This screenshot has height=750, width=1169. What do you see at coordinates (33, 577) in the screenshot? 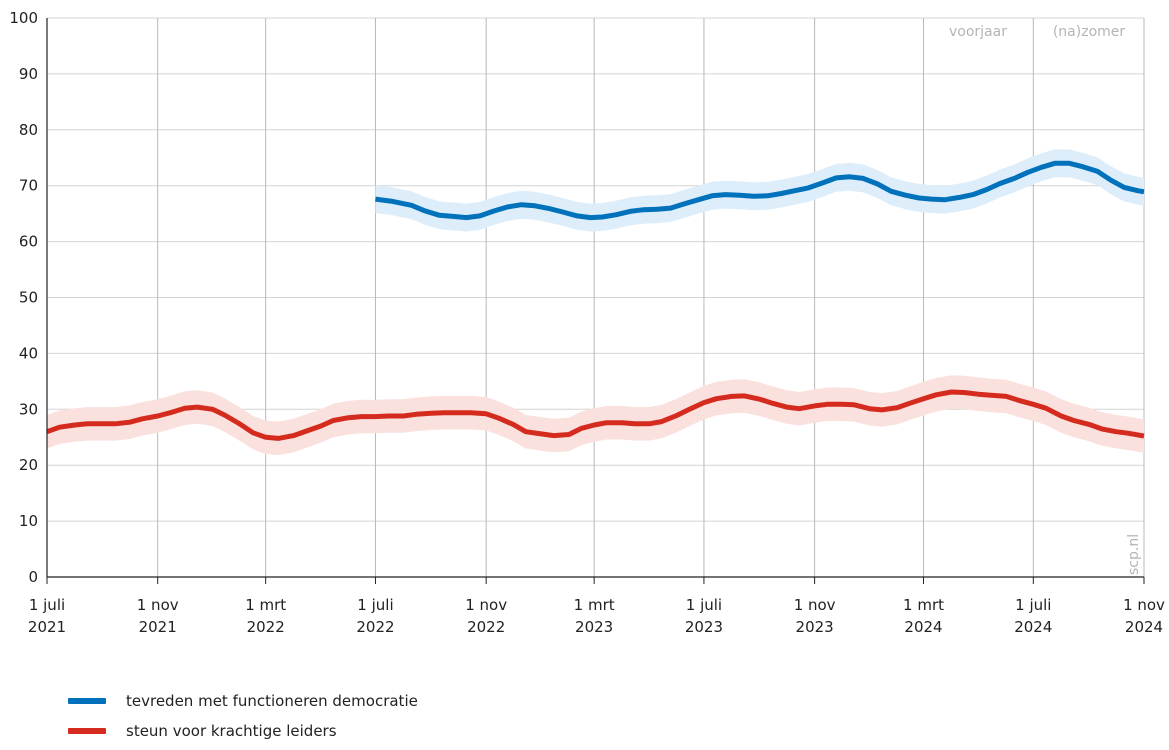
I see `y-tick-label: 0` at bounding box center [33, 577].